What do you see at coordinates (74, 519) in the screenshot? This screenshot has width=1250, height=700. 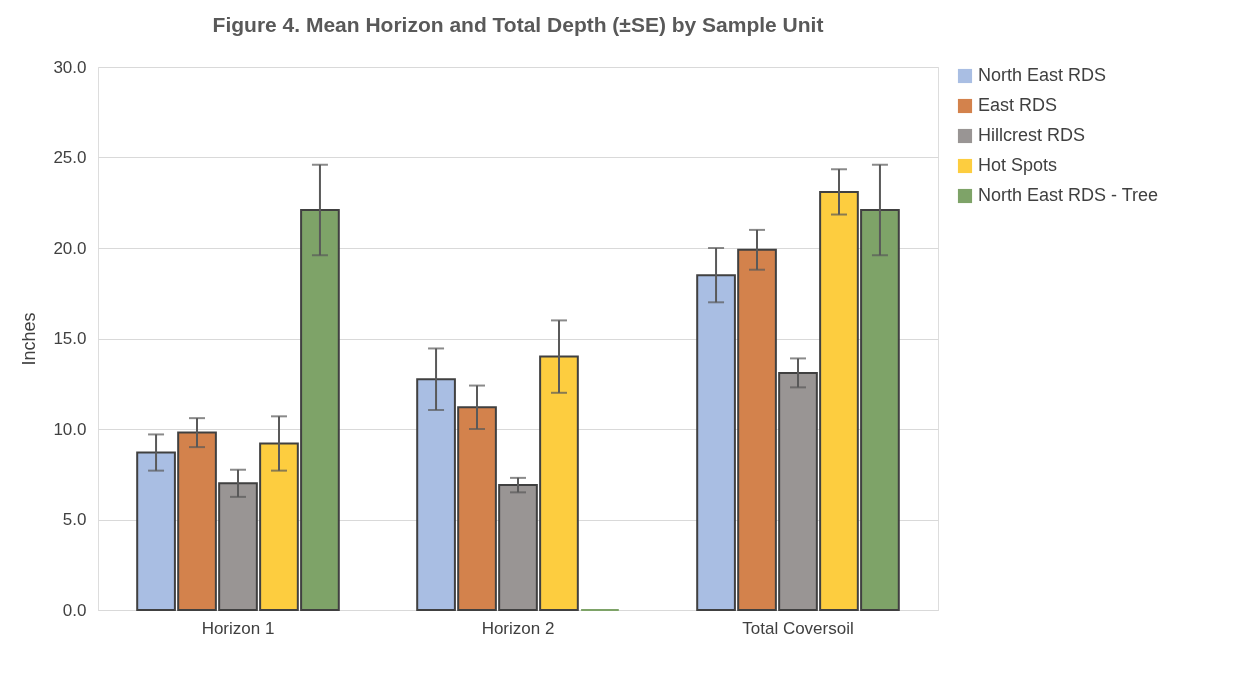 I see `y-tick-label: 5.0` at bounding box center [74, 519].